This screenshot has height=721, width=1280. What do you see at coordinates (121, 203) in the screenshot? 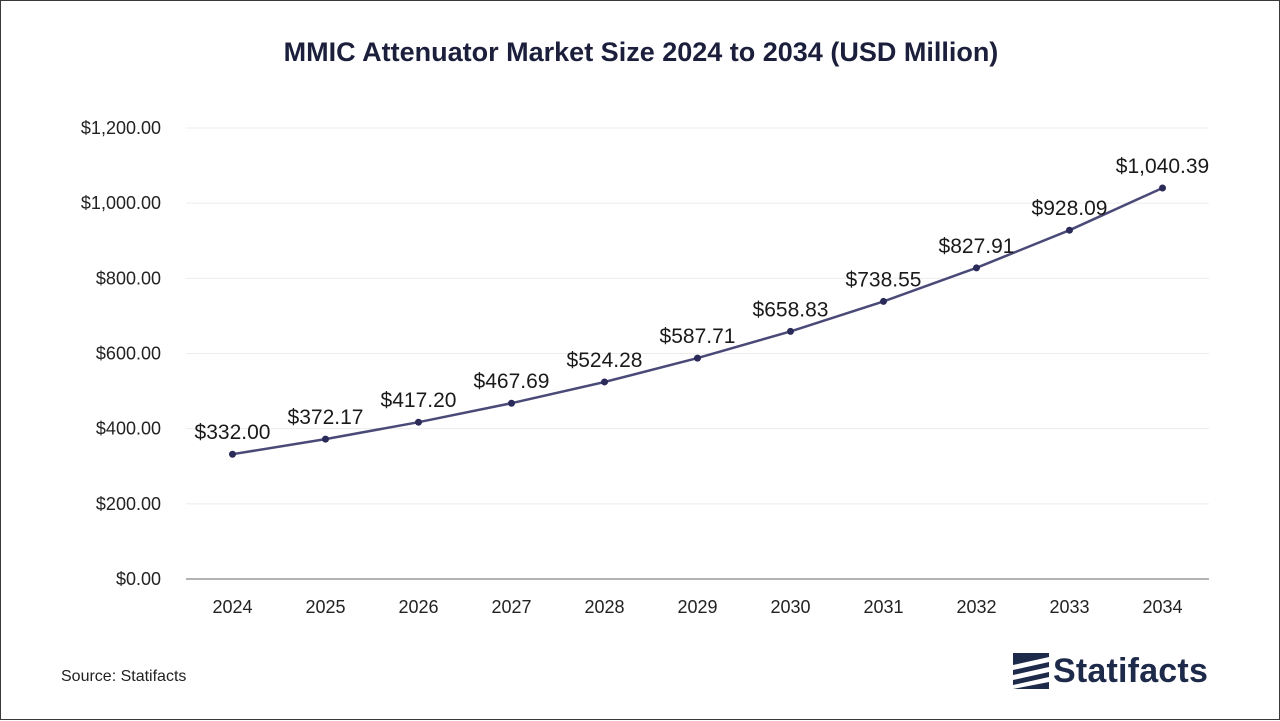
I see `y-tick-label: $1,000.00` at bounding box center [121, 203].